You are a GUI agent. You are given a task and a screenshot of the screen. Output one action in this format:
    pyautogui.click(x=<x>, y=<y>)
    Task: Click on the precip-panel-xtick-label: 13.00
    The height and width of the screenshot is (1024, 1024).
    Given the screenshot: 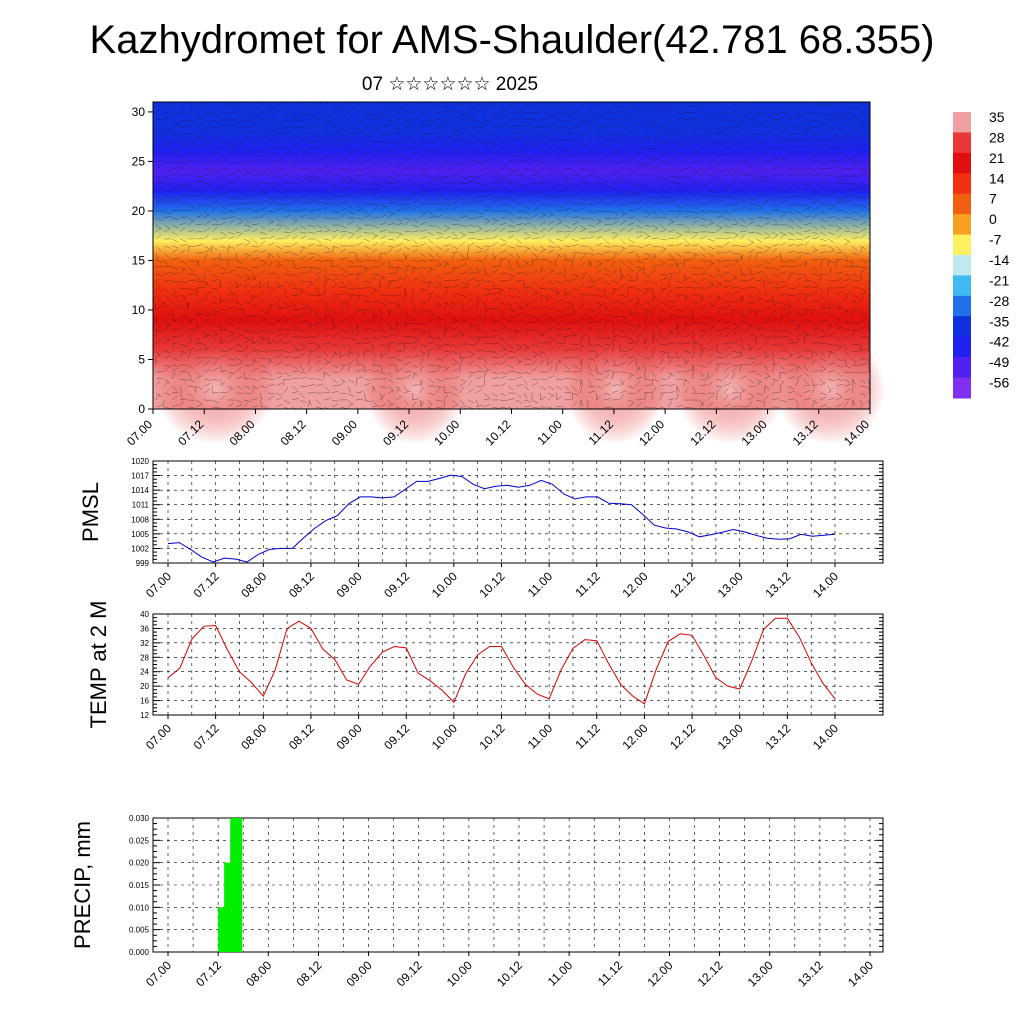 What is the action you would take?
    pyautogui.click(x=760, y=973)
    